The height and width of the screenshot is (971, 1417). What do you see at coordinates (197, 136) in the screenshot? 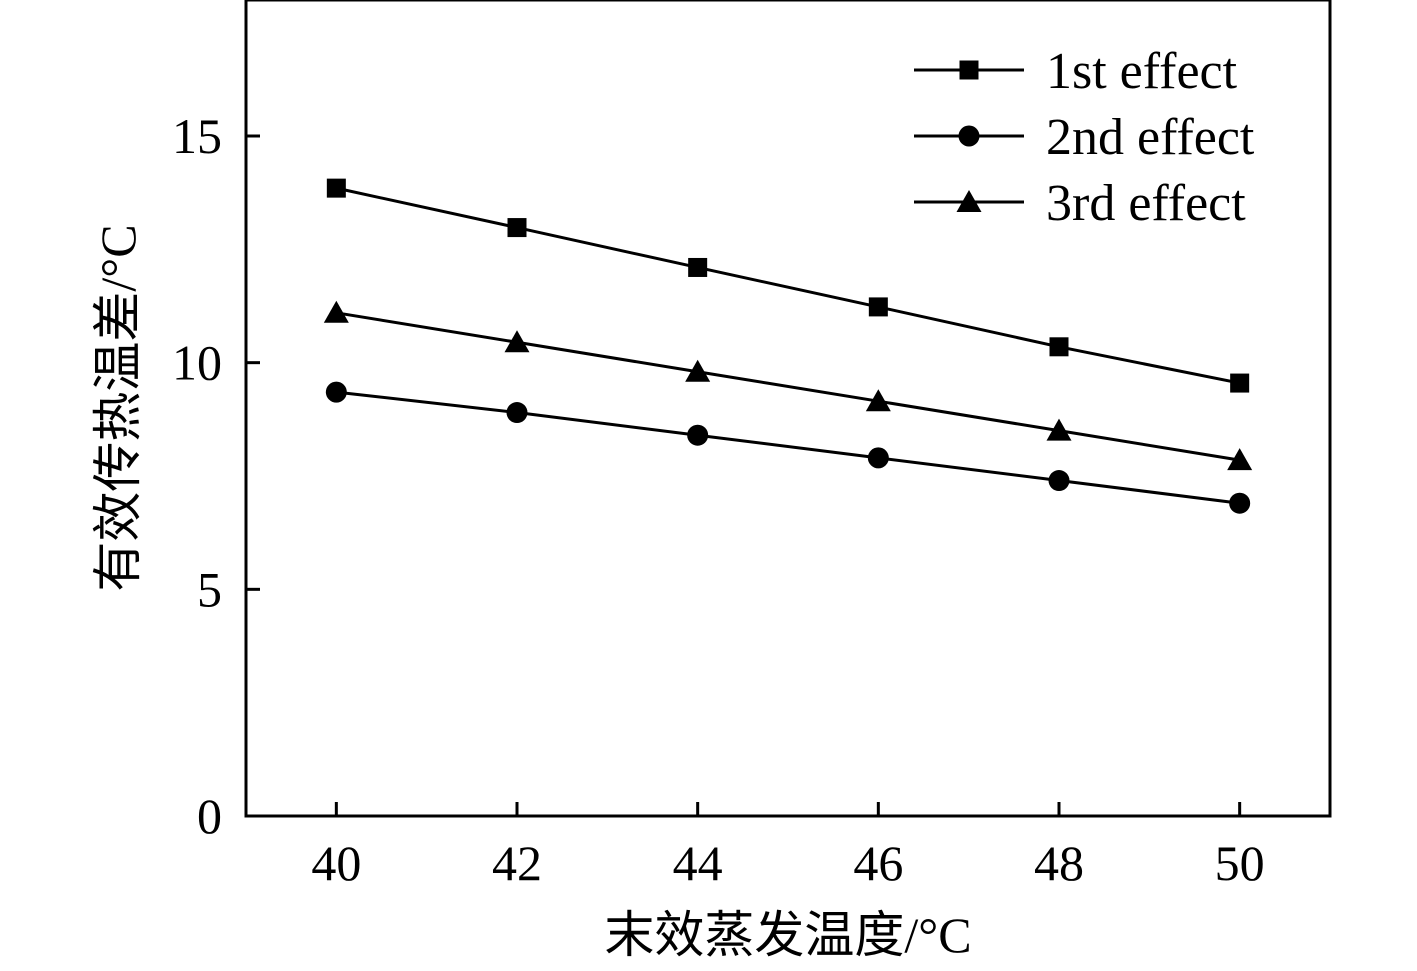
I see `y-tick-label: 15` at bounding box center [197, 136].